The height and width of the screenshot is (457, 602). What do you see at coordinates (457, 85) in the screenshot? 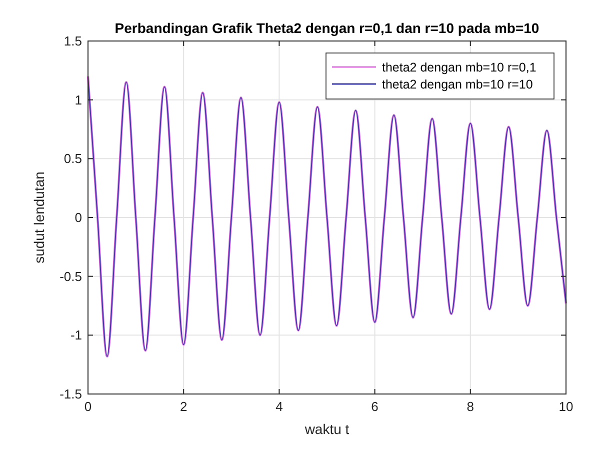
I see `legend-label: theta2 dengan mb=10 r=10` at bounding box center [457, 85].